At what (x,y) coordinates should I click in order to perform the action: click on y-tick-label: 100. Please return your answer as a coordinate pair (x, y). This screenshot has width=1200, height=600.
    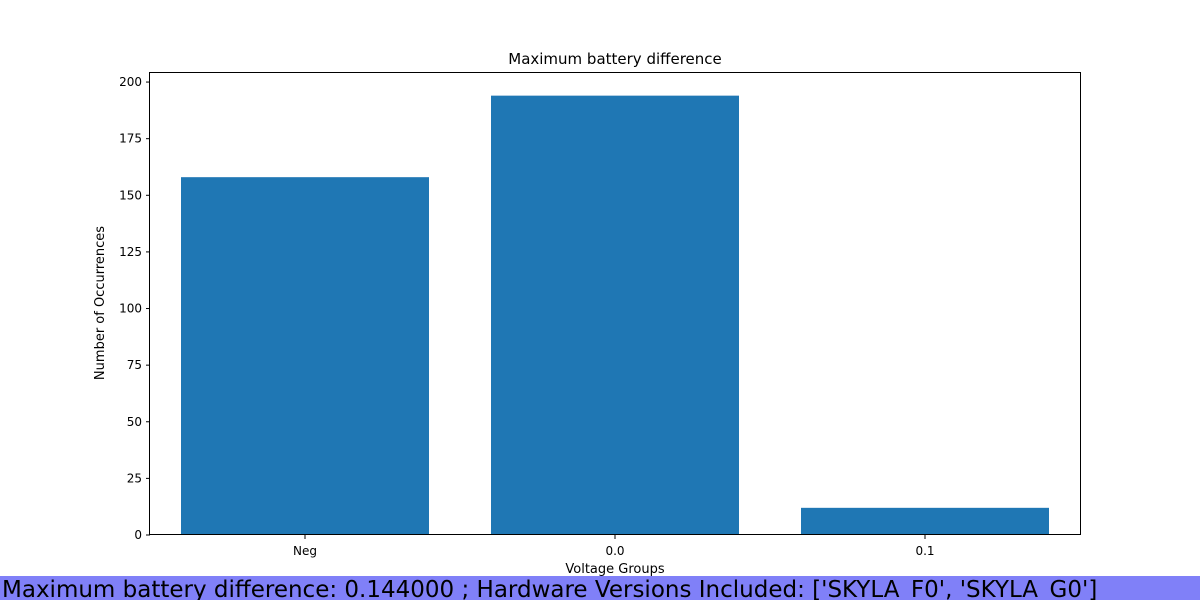
    Looking at the image, I should click on (130, 309).